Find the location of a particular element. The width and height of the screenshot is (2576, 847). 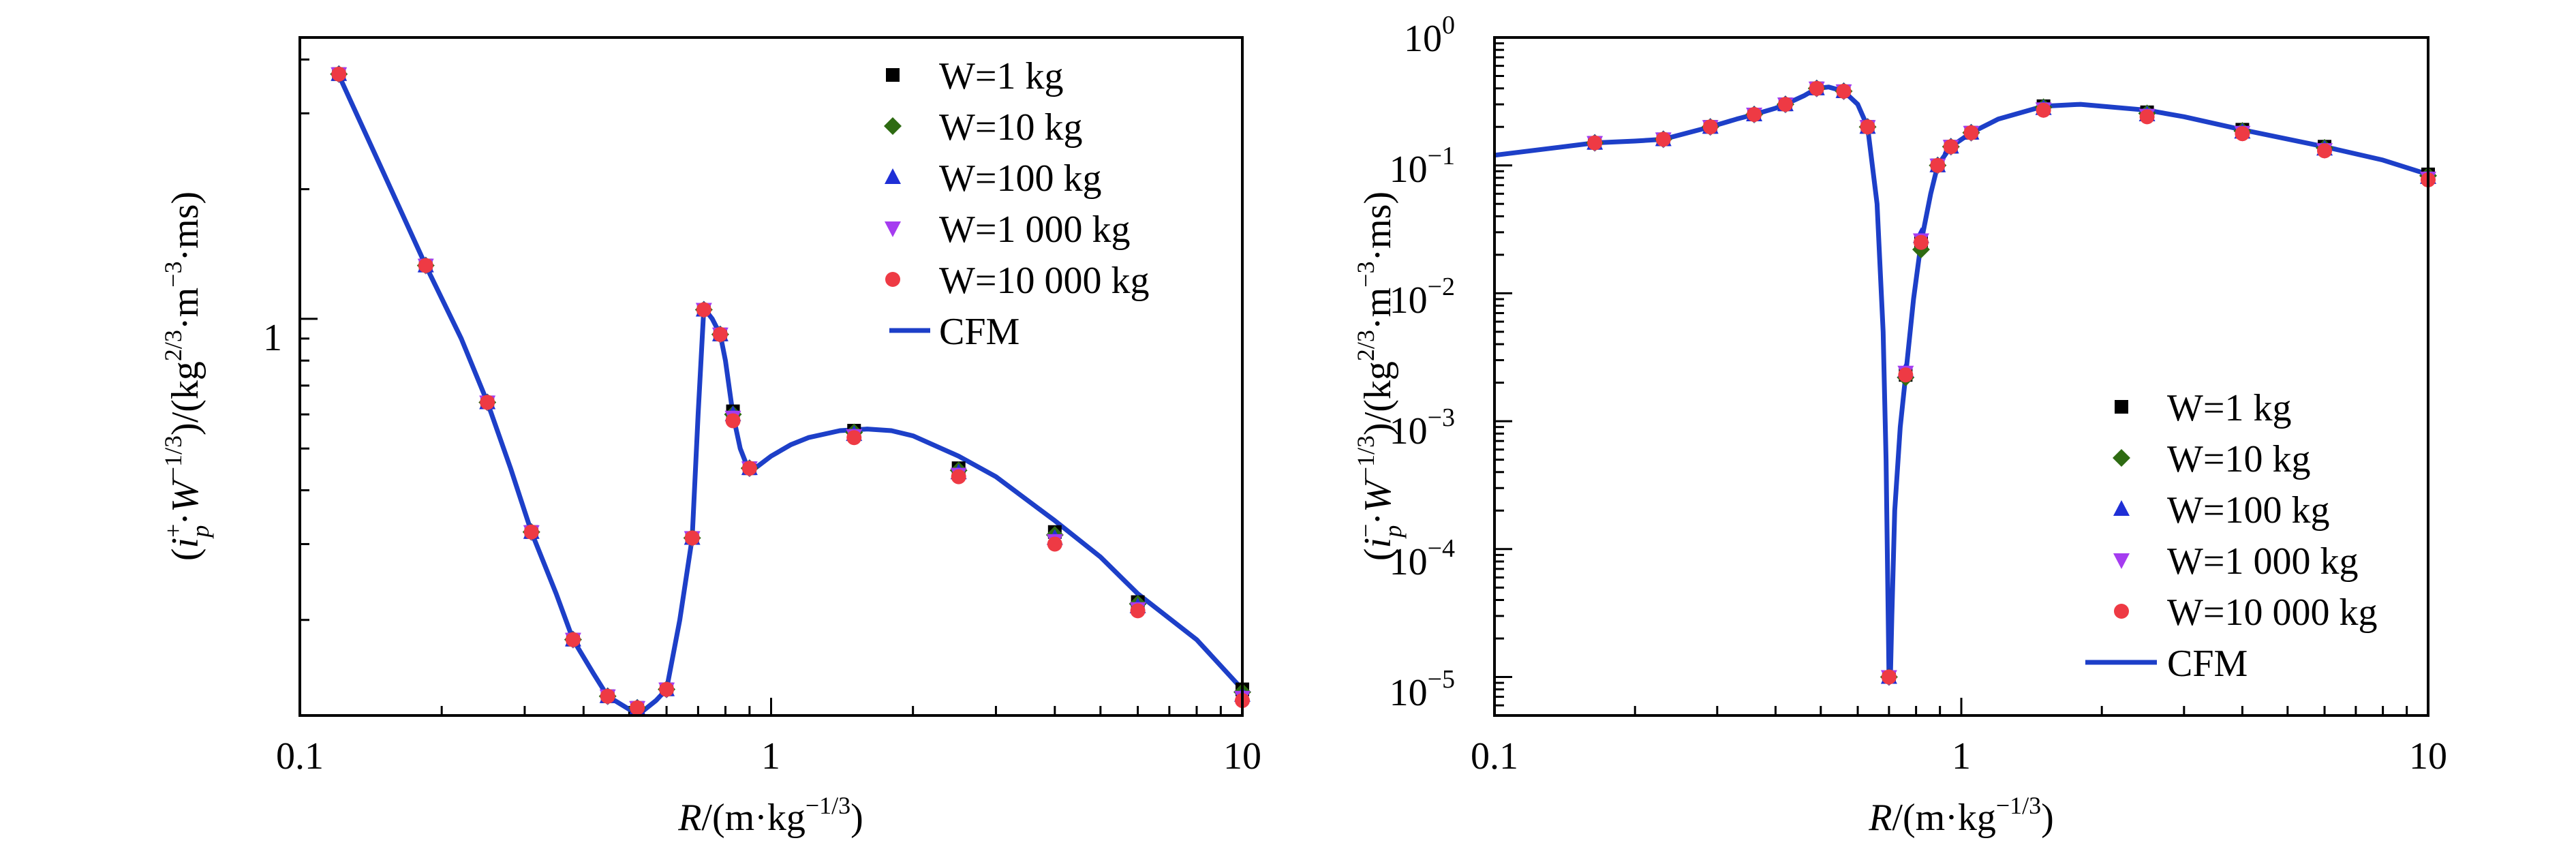

left-legend-marker-w1 is located at coordinates (893, 75).